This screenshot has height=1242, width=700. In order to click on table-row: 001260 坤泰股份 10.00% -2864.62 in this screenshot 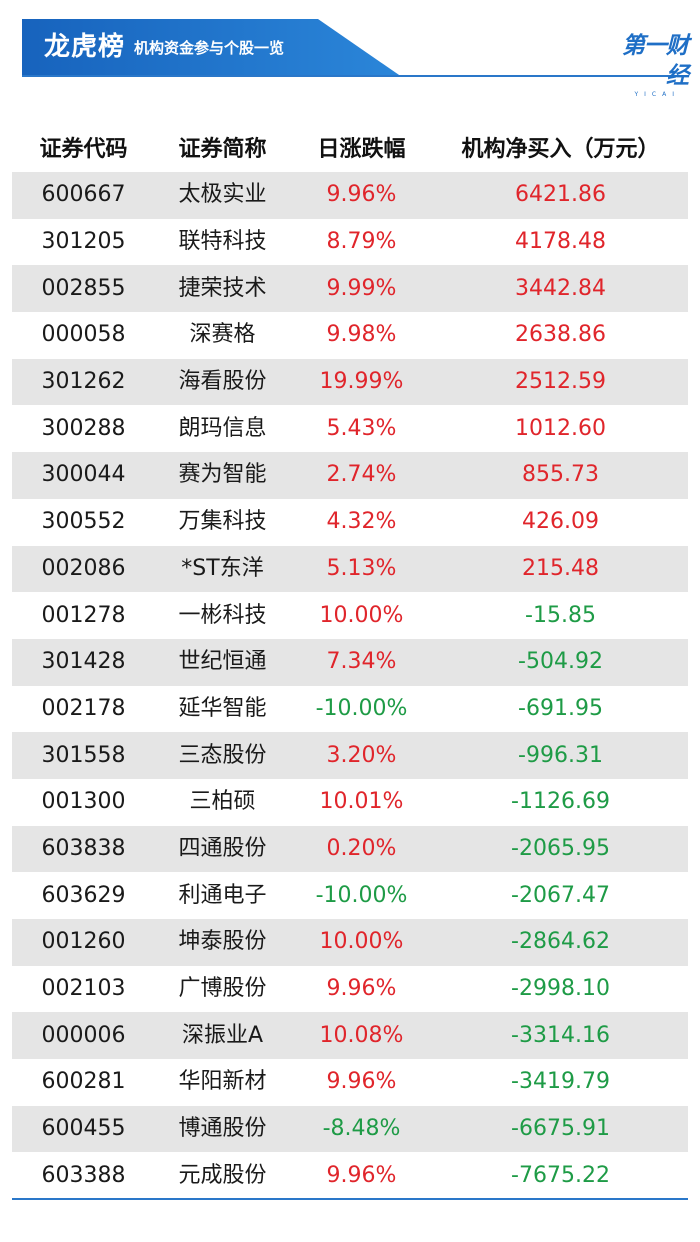, I will do `click(350, 942)`.